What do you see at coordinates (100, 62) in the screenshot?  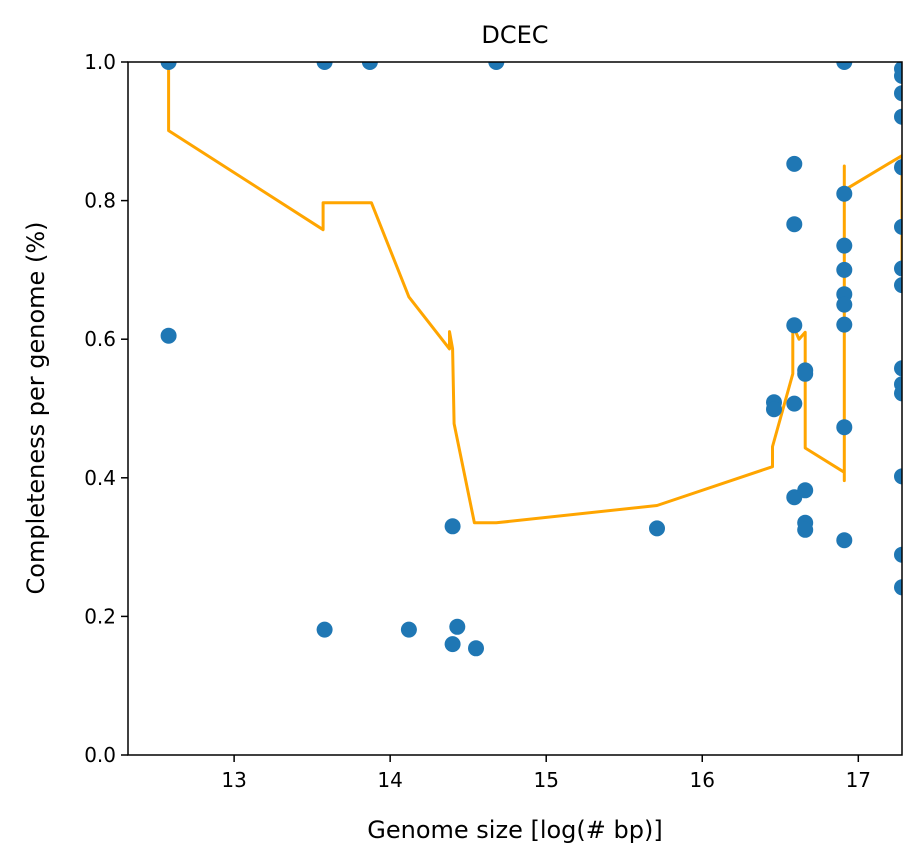 I see `y-tick-label: 1.0` at bounding box center [100, 62].